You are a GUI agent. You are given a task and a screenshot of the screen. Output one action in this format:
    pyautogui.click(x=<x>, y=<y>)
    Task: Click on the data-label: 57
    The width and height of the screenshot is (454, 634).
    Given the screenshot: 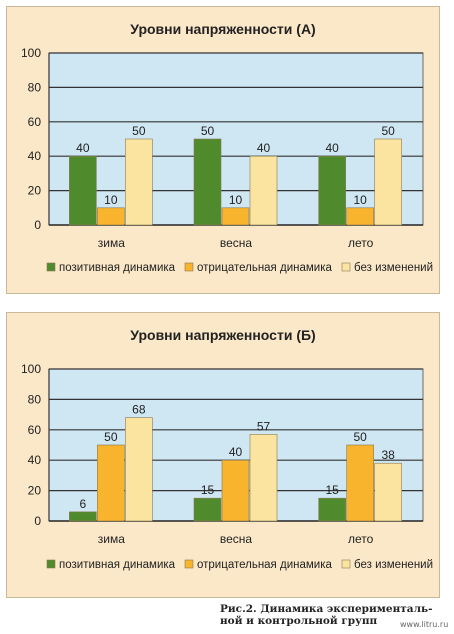 What is the action you would take?
    pyautogui.click(x=264, y=426)
    